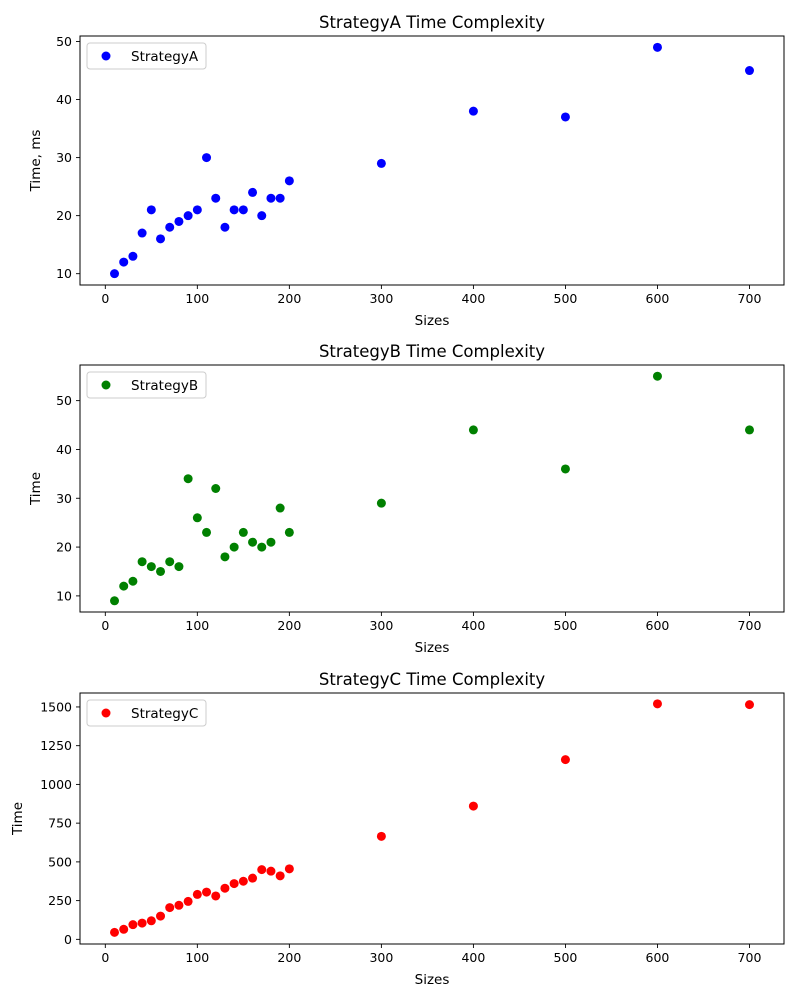 The image size is (800, 1000). I want to click on legend-marker, so click(106, 713).